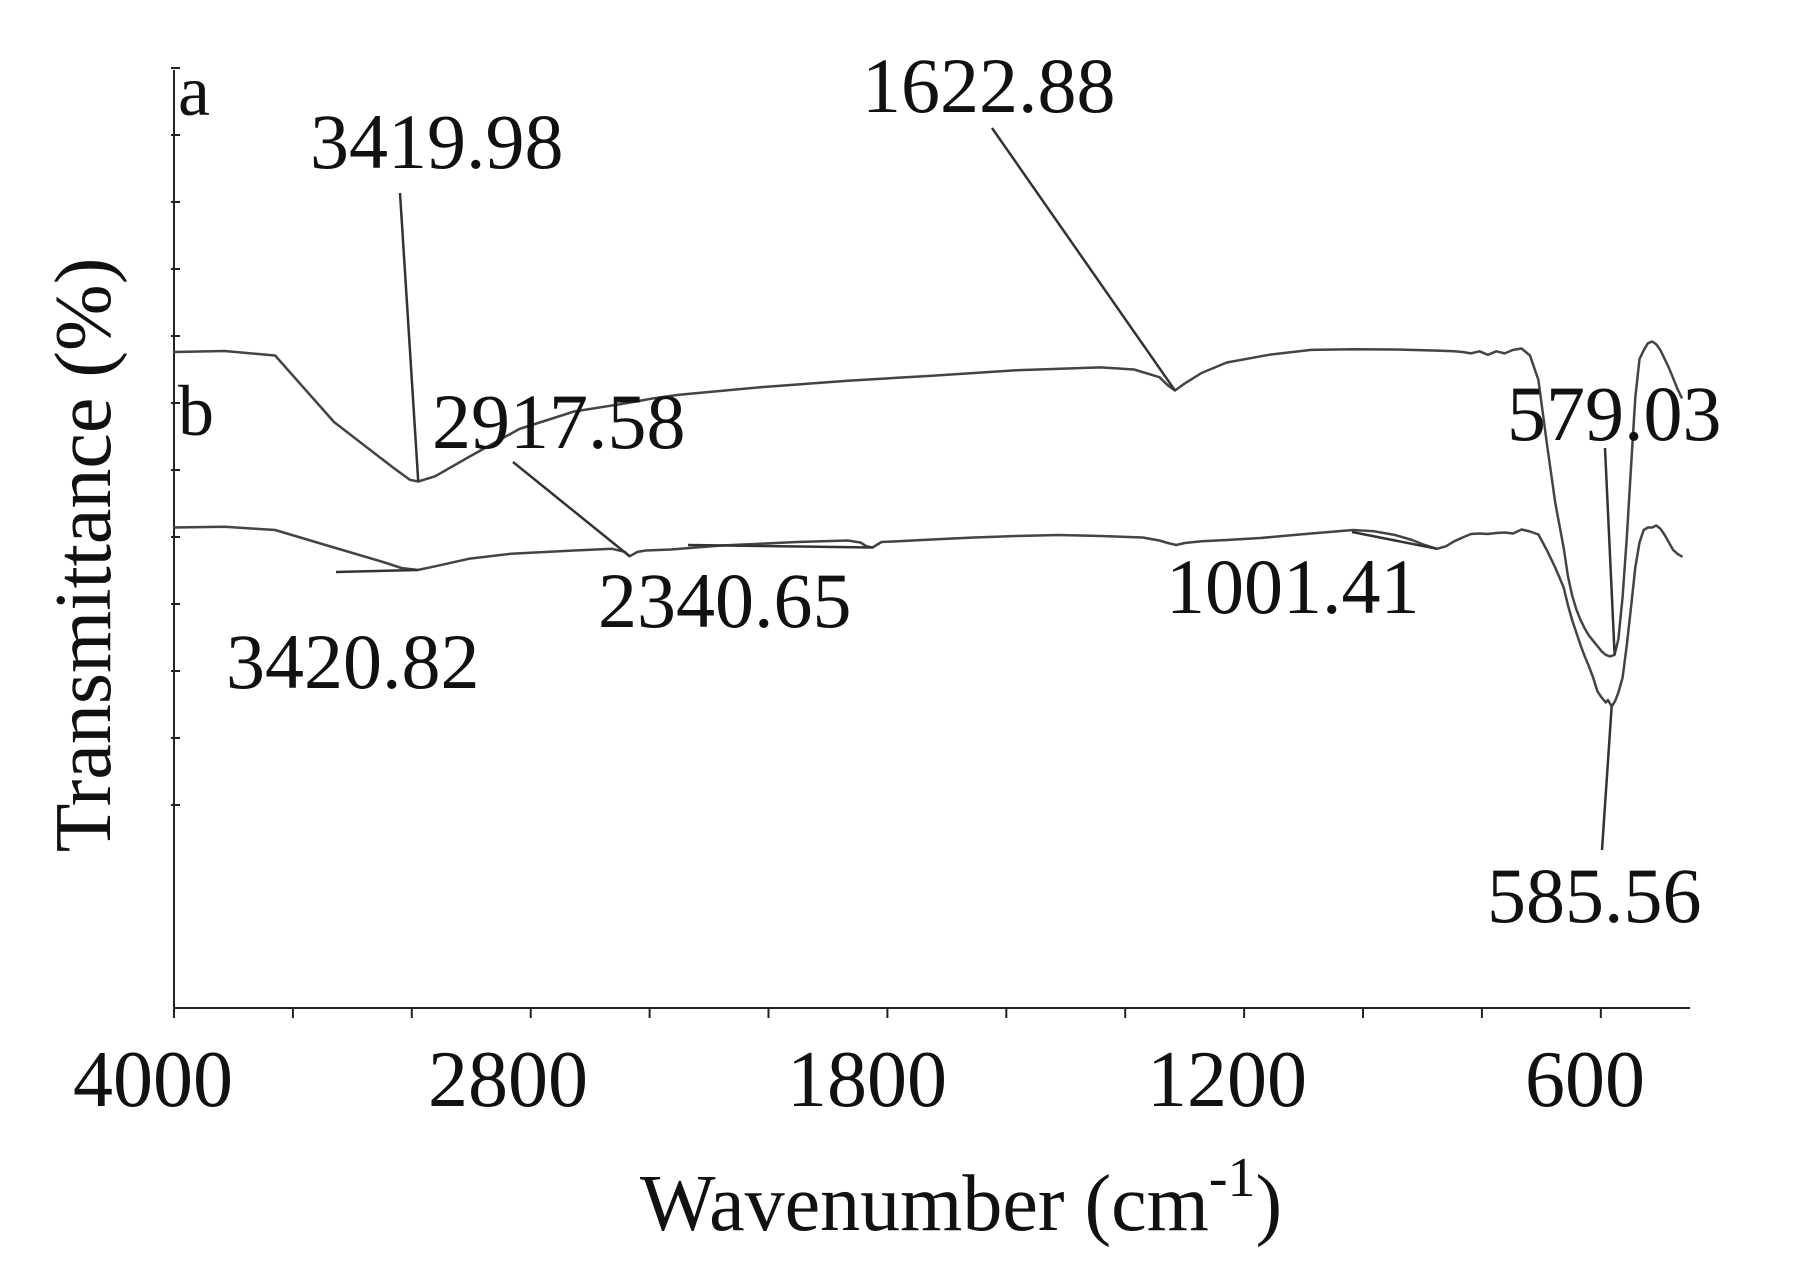  I want to click on x-tick-label: 1800, so click(867, 1080).